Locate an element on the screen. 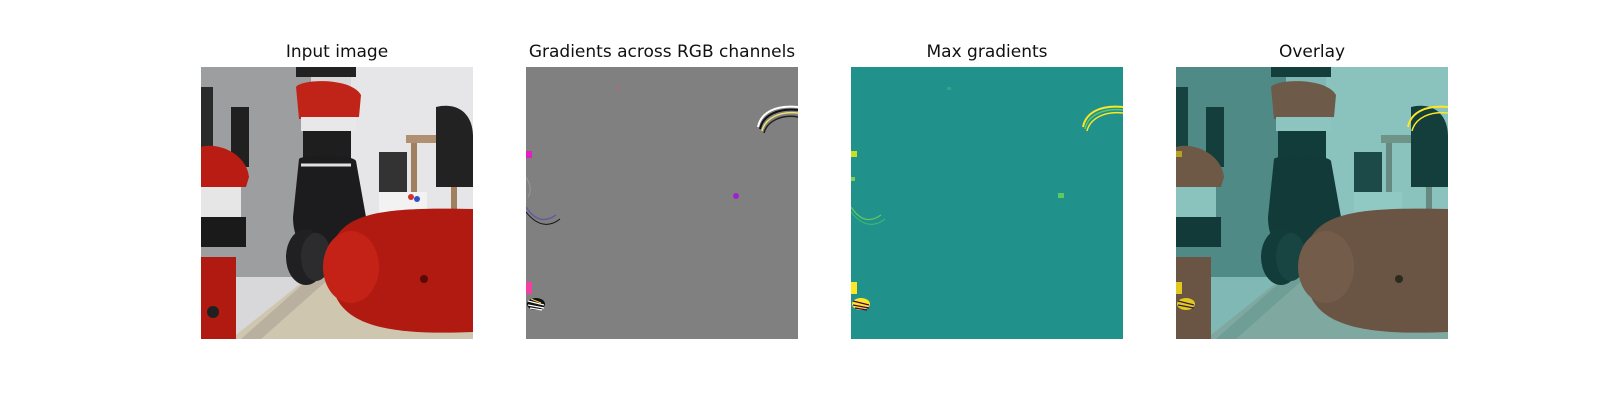 This screenshot has height=400, width=1600. input-image is located at coordinates (337, 203).